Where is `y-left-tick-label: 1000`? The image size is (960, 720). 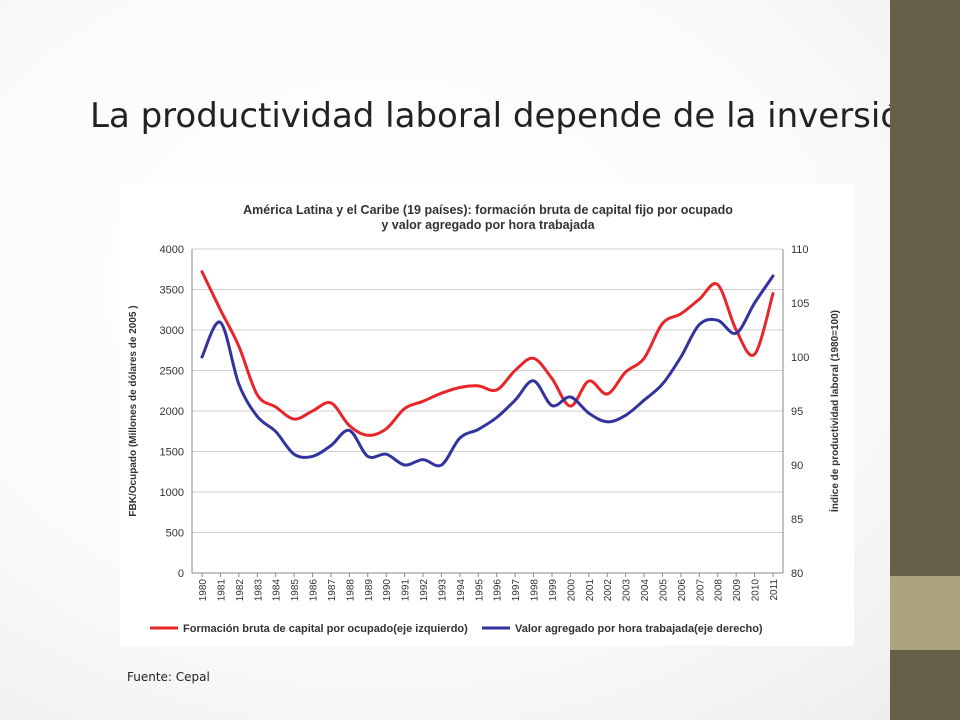
y-left-tick-label: 1000 is located at coordinates (172, 493).